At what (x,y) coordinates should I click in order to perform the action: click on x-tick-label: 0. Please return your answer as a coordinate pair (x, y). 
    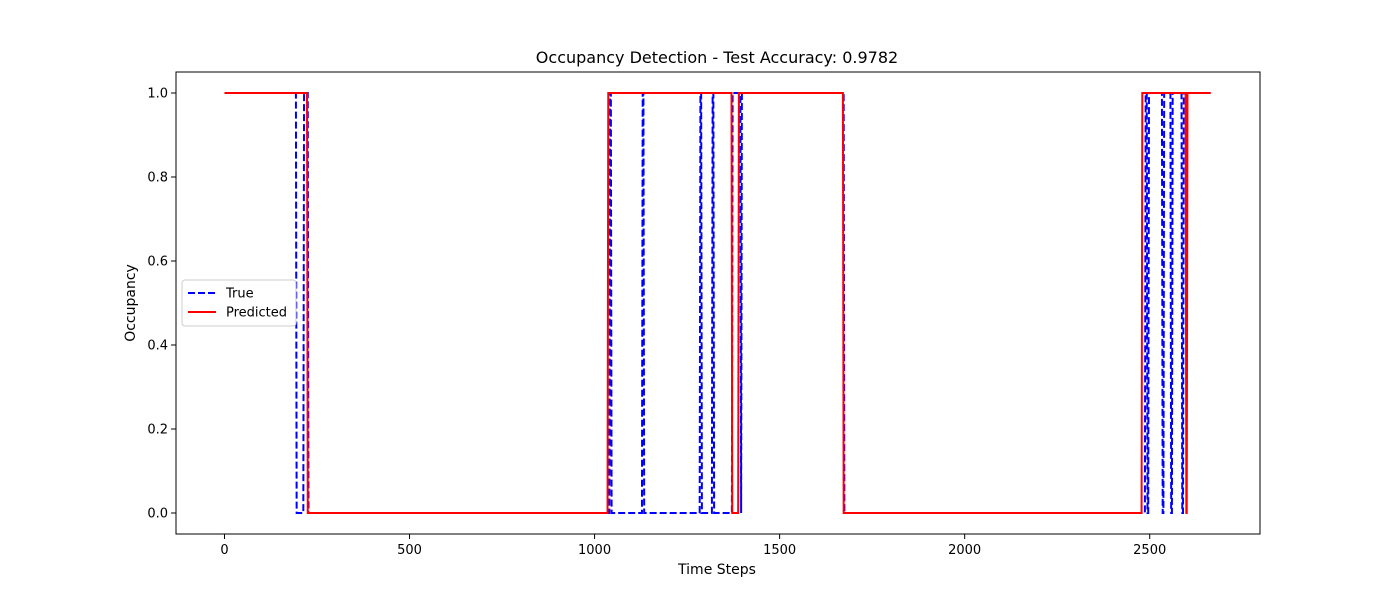
    Looking at the image, I should click on (224, 550).